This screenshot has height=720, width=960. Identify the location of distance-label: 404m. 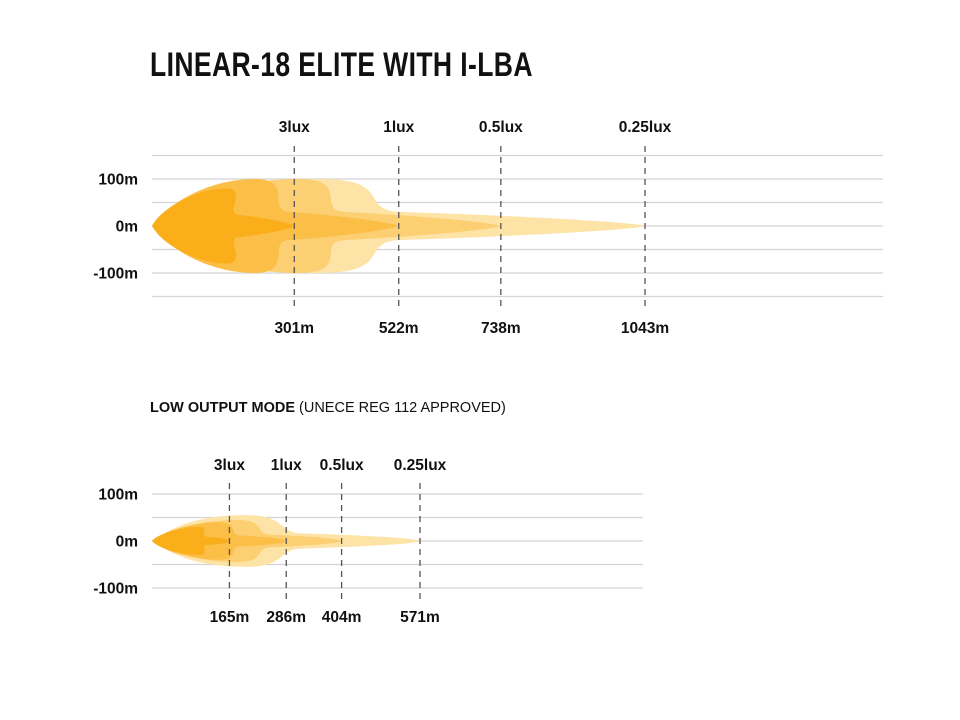
(342, 617).